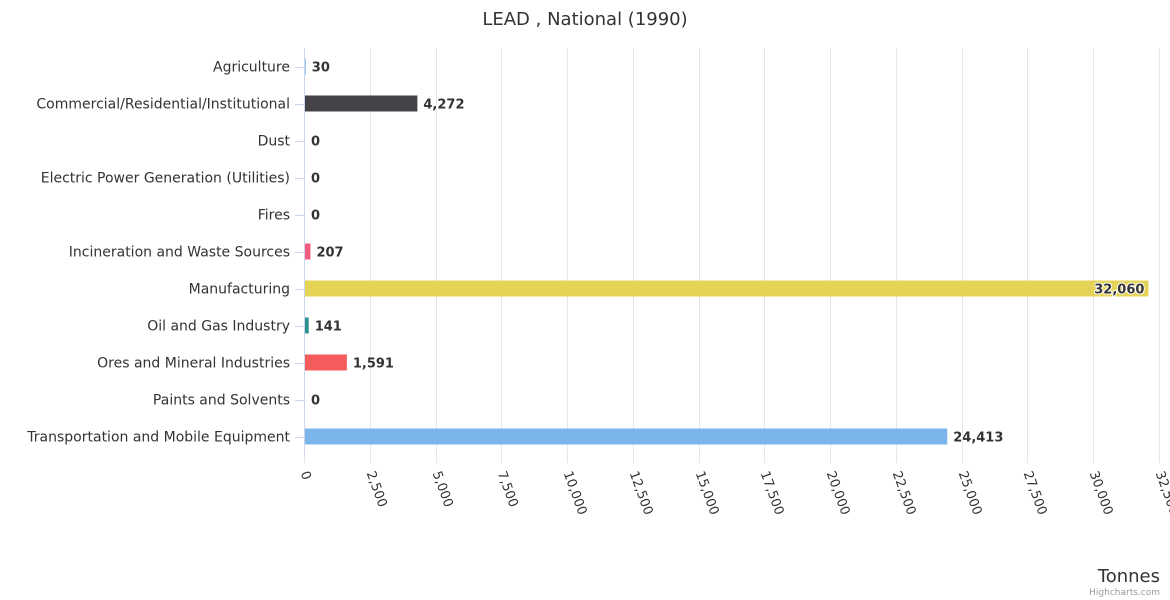 The height and width of the screenshot is (600, 1170). Describe the element at coordinates (1035, 493) in the screenshot. I see `x-tick-label: 27,500` at that location.